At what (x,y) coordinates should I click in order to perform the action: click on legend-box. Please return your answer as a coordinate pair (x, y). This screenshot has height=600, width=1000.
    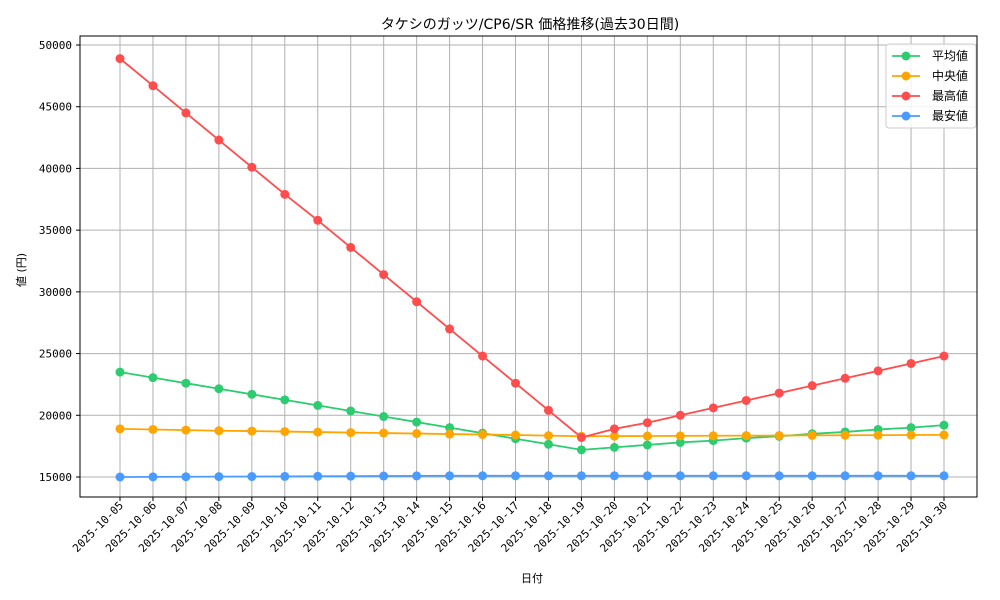
    Looking at the image, I should click on (931, 86).